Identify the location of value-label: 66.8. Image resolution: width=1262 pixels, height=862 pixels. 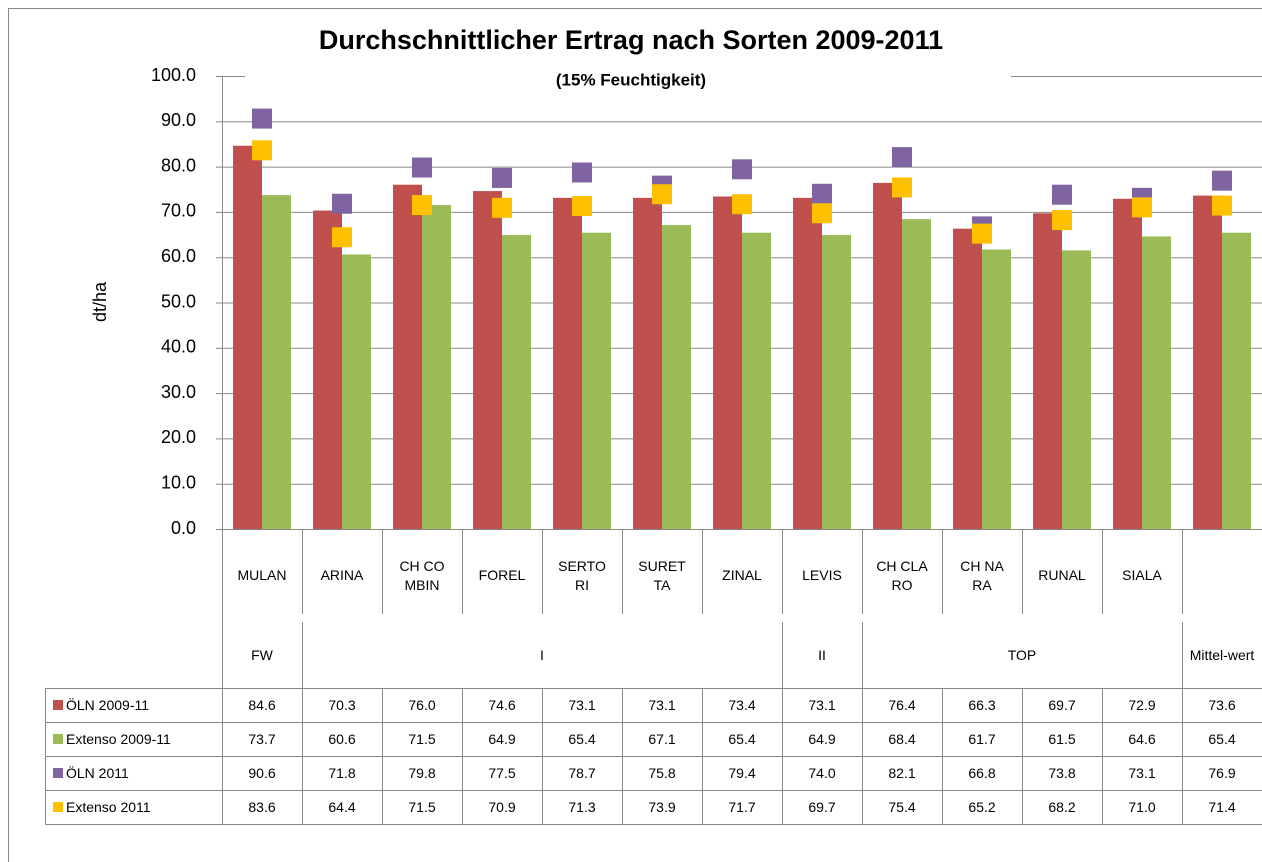
(982, 772).